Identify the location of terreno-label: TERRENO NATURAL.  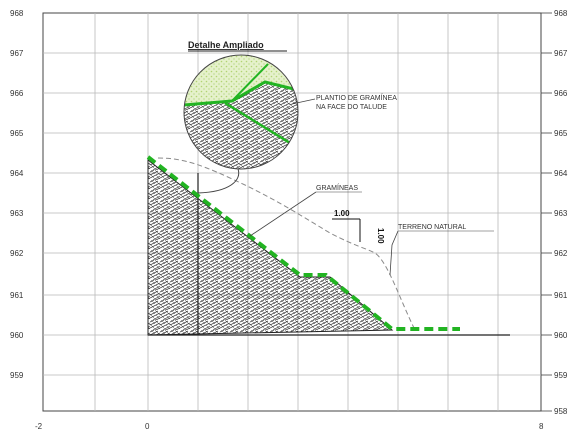
(432, 227).